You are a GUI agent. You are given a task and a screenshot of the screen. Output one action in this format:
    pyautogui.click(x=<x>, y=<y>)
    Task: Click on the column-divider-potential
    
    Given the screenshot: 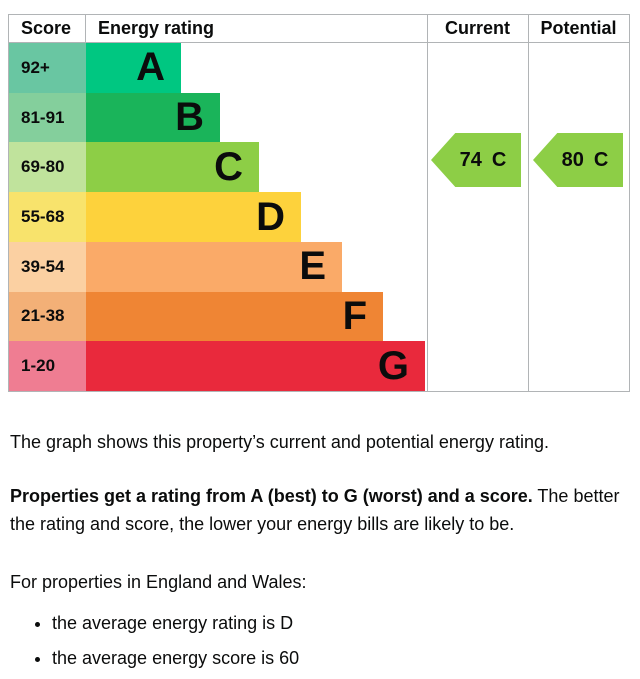 What is the action you would take?
    pyautogui.click(x=528, y=203)
    